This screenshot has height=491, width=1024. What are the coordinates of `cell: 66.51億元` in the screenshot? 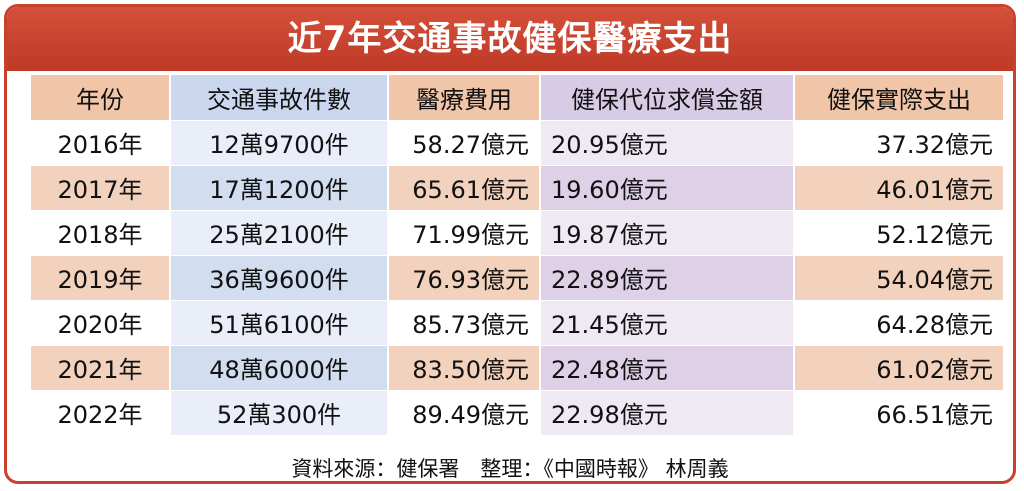 It's located at (899, 413).